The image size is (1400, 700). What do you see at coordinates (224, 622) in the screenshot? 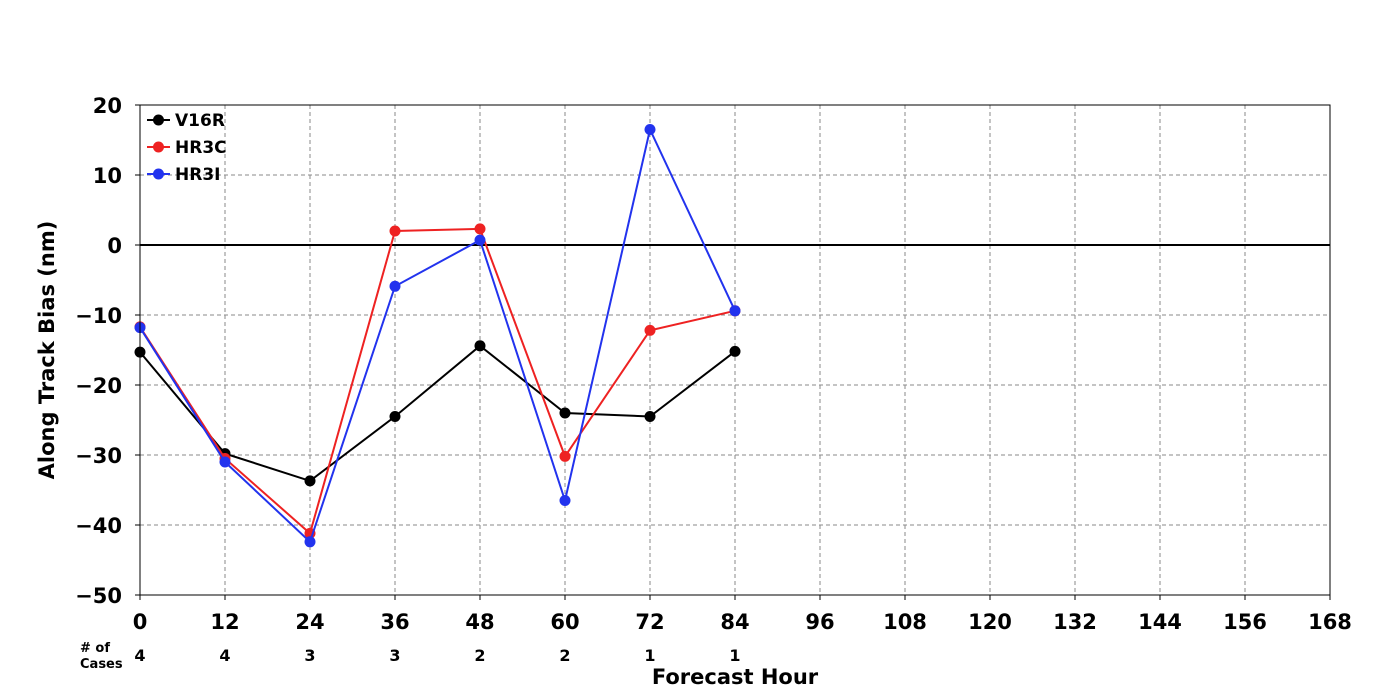
I see `x-tick-label: 12` at bounding box center [224, 622].